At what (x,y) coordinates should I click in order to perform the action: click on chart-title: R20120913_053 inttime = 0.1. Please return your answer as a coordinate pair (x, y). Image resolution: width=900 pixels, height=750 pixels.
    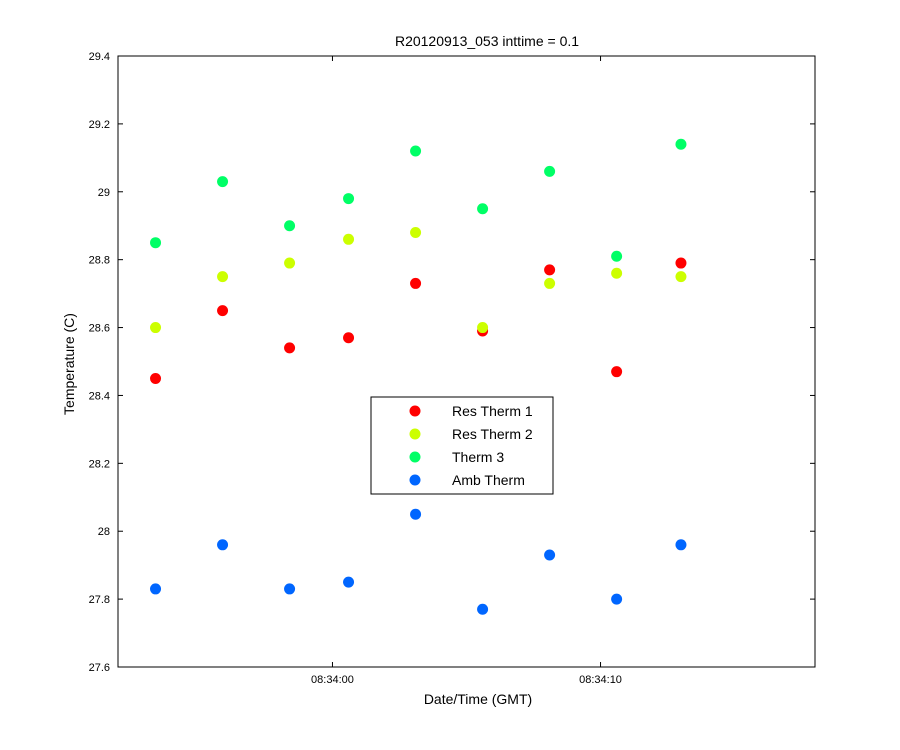
    Looking at the image, I should click on (487, 41).